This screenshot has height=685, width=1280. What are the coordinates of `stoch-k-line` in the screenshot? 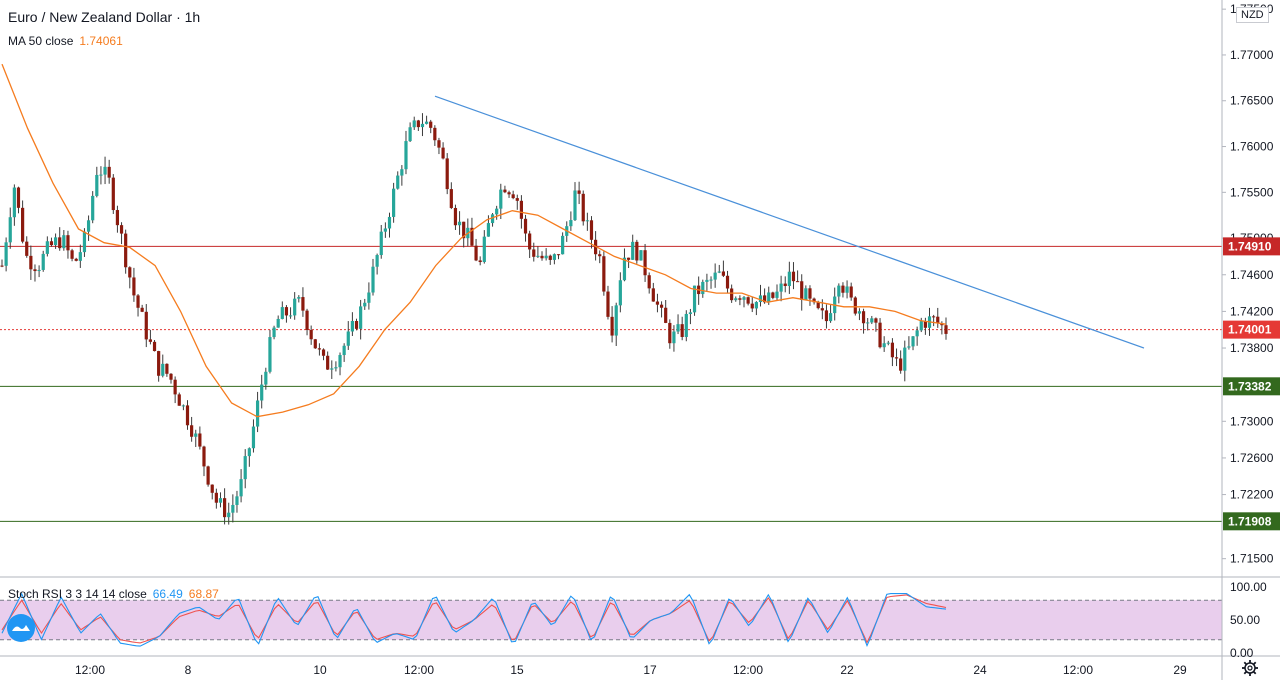 It's located at (474, 620).